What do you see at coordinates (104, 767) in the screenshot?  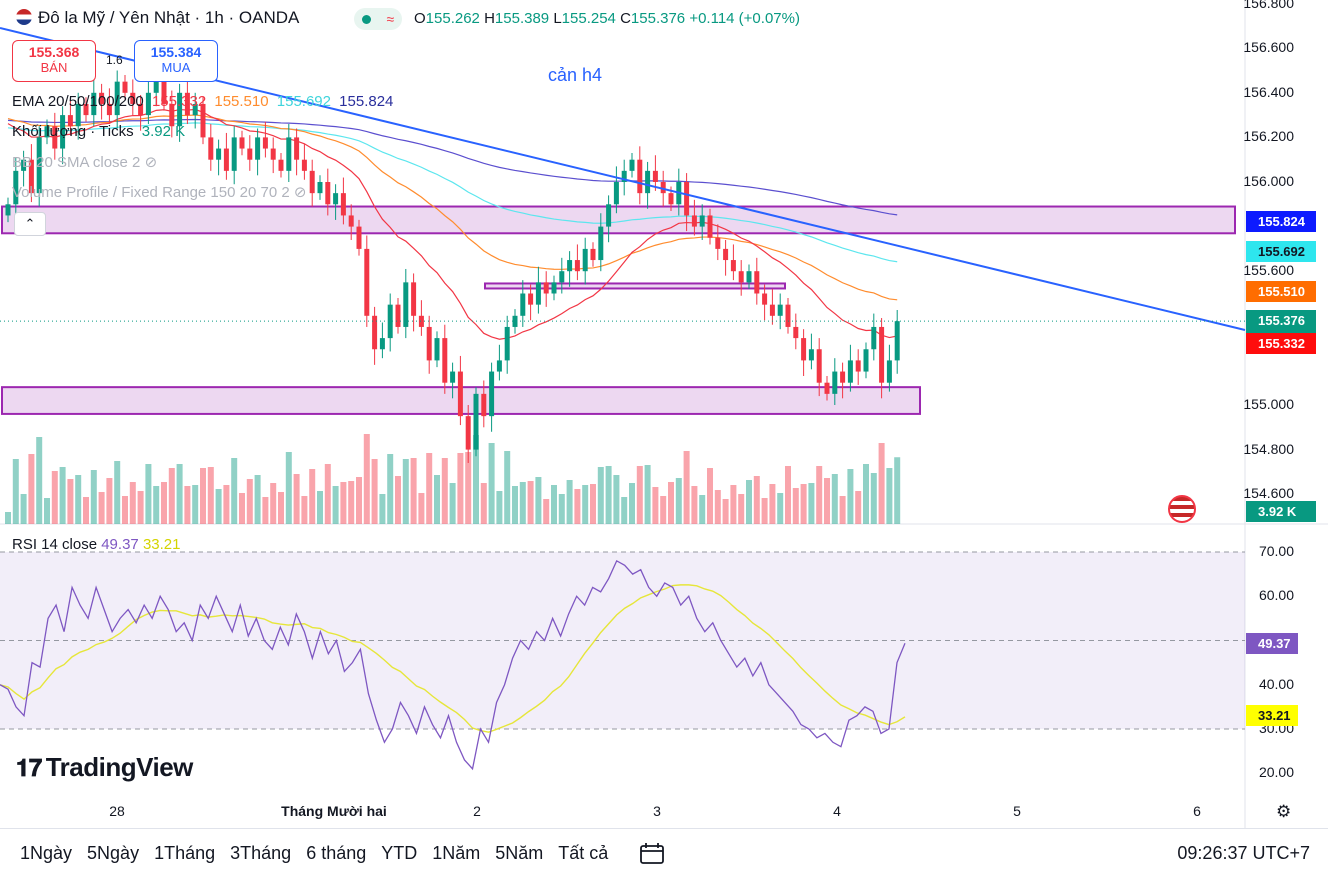 I see `tradingview-logo: 𝟏𝟕 TradingView` at bounding box center [104, 767].